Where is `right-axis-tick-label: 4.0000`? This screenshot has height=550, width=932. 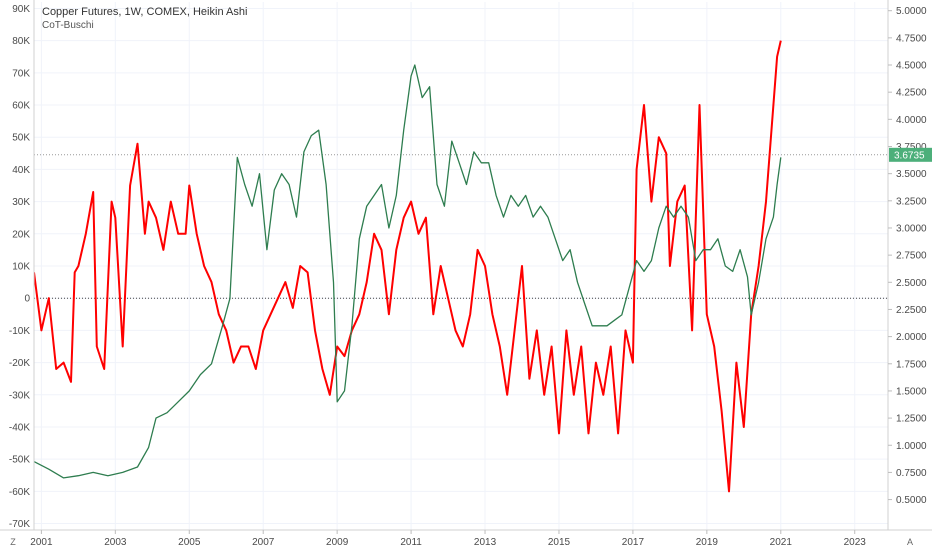
right-axis-tick-label: 4.0000 is located at coordinates (911, 120).